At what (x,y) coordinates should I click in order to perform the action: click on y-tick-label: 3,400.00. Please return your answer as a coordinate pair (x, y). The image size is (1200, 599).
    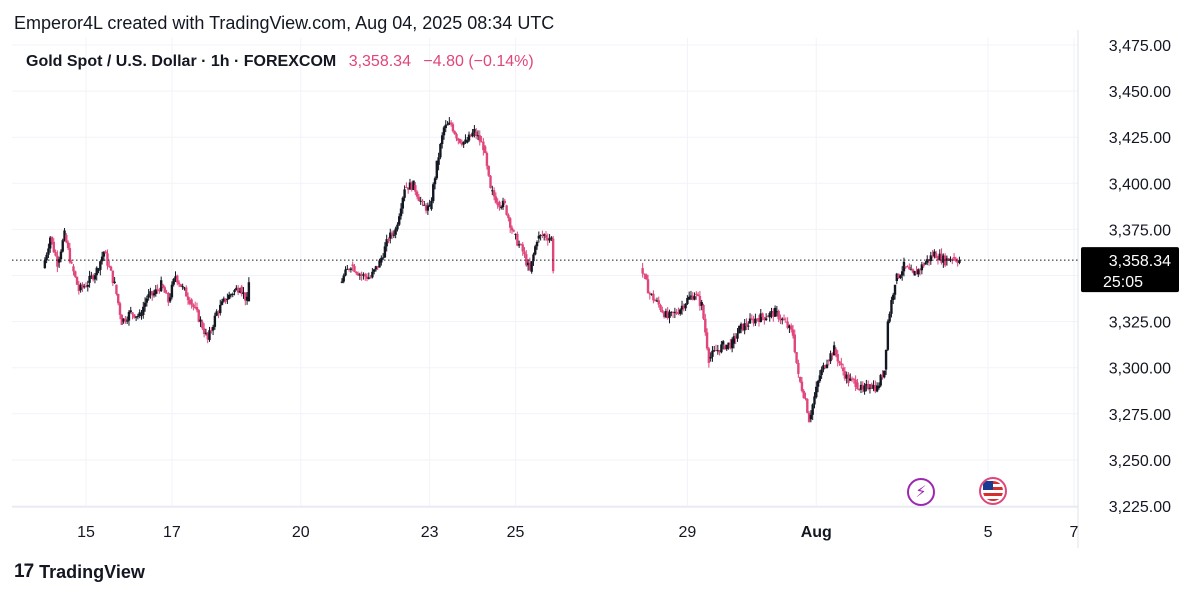
    Looking at the image, I should click on (1140, 184).